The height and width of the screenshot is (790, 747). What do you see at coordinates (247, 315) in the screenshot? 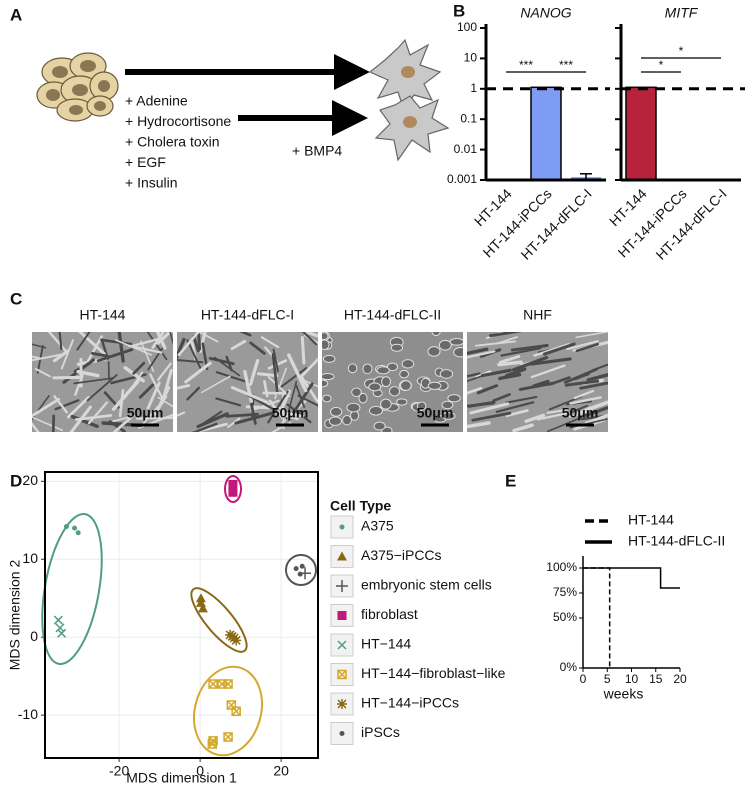
I see `image-label: HT-144-dFLC-I` at bounding box center [247, 315].